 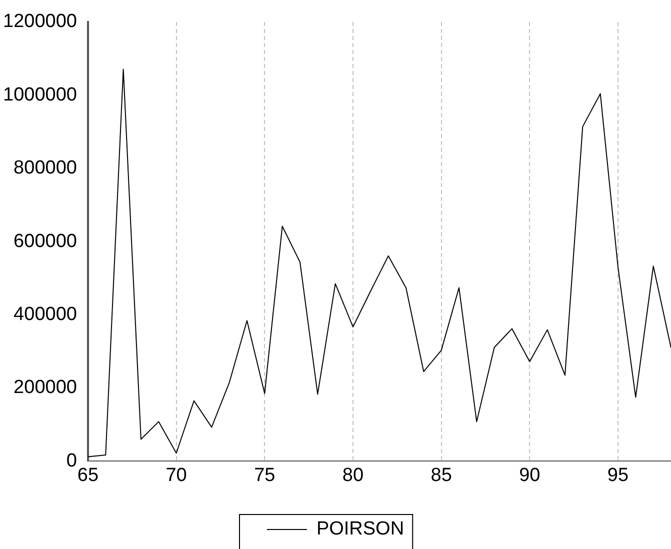 I want to click on y-tick-label: 0, so click(x=71, y=461).